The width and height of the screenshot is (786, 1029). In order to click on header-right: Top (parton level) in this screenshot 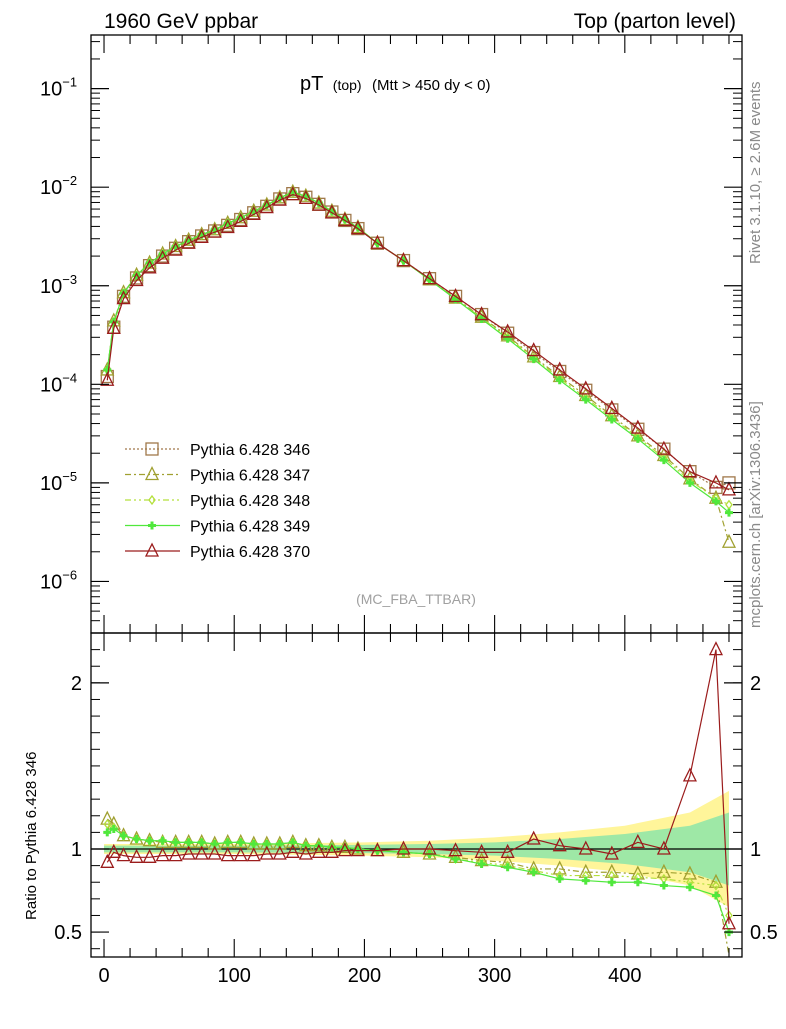, I will do `click(655, 21)`.